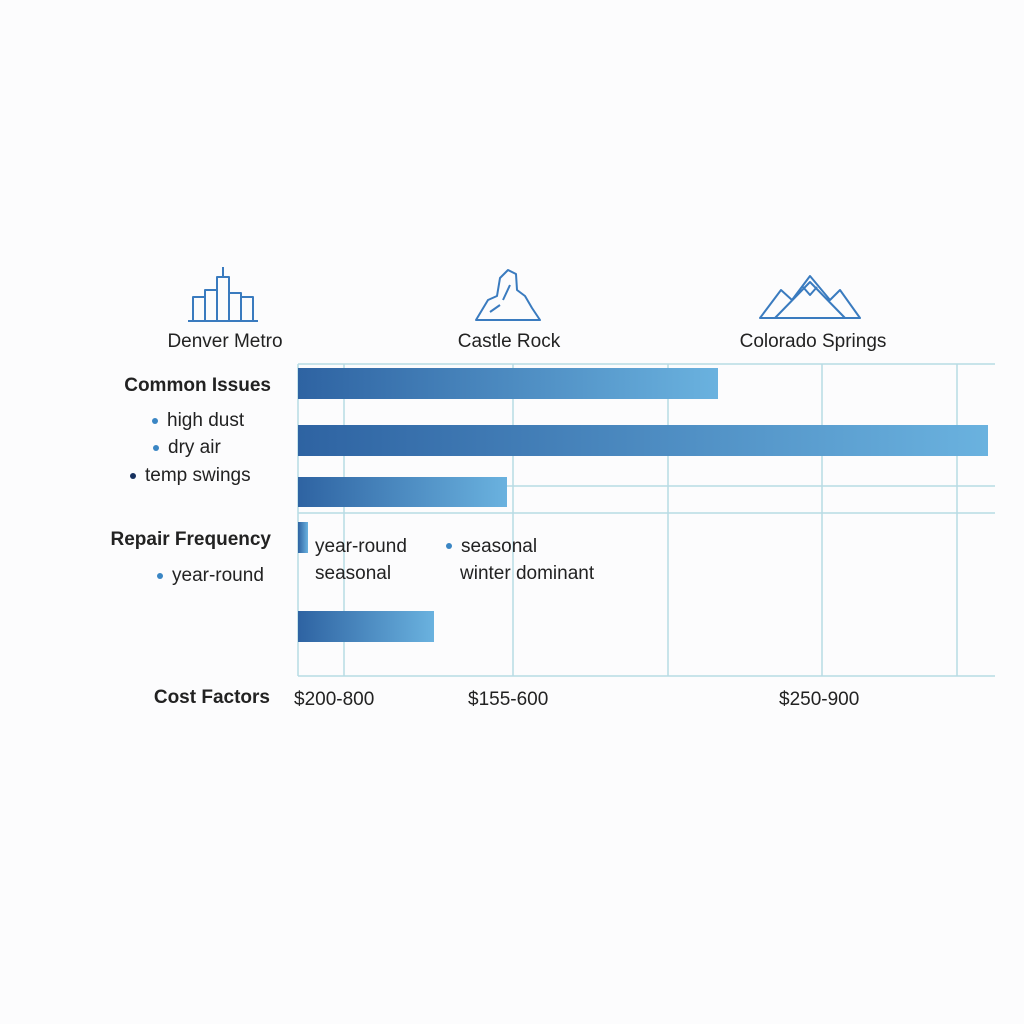 The width and height of the screenshot is (1024, 1024). I want to click on issue-item: high dust, so click(206, 420).